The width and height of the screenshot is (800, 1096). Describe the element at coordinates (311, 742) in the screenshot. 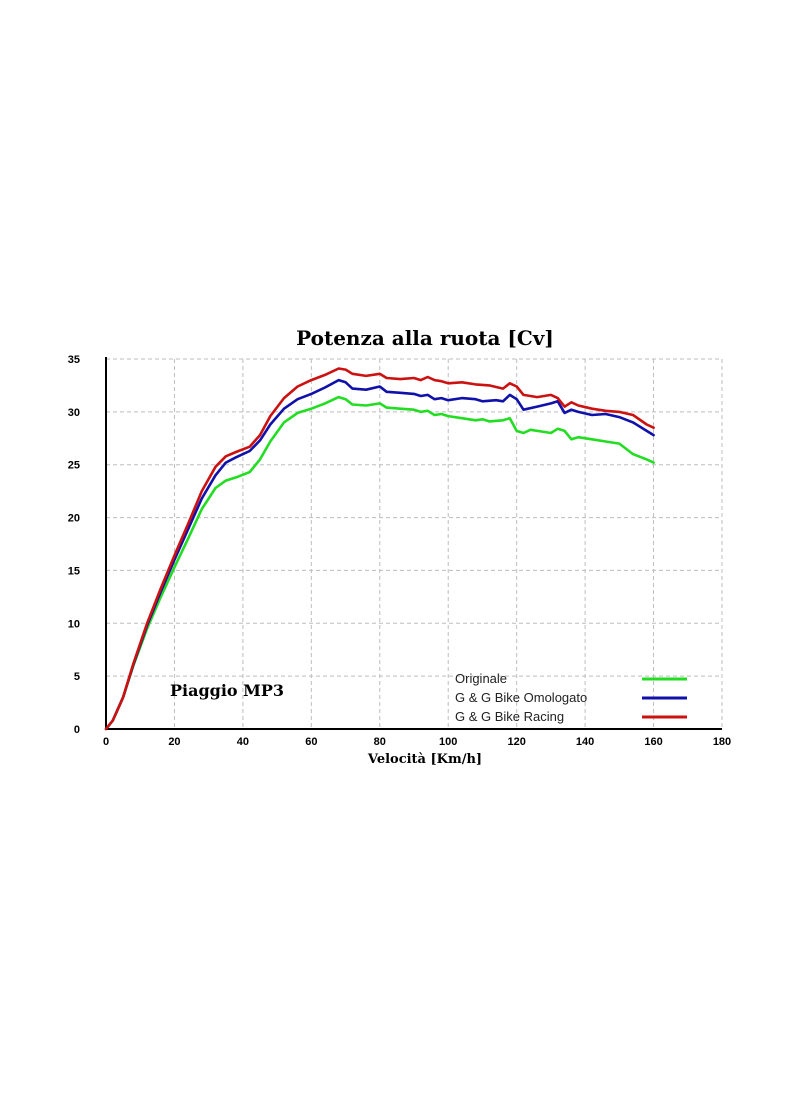

I see `x-tick-label: 60` at that location.